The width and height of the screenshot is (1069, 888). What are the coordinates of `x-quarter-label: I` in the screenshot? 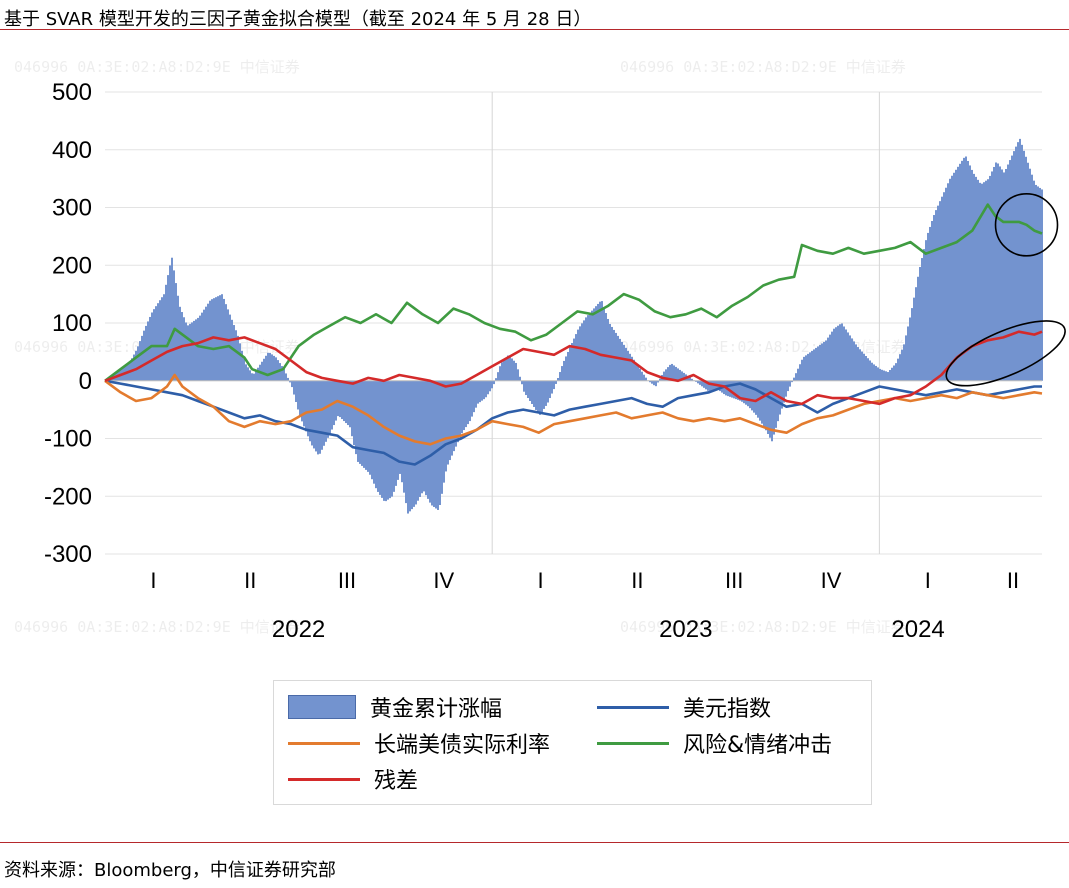 It's located at (153, 580).